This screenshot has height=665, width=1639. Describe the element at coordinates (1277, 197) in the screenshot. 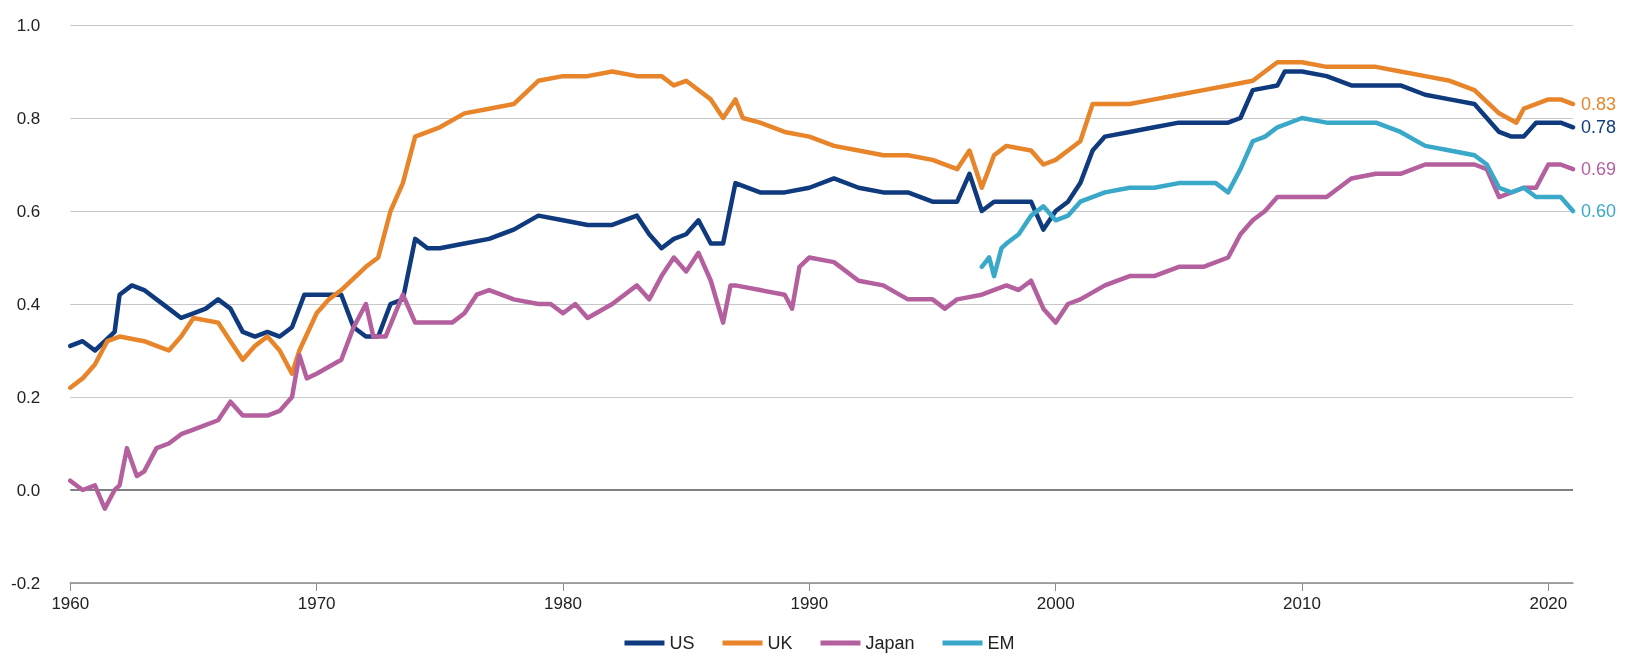

I see `line-series` at that location.